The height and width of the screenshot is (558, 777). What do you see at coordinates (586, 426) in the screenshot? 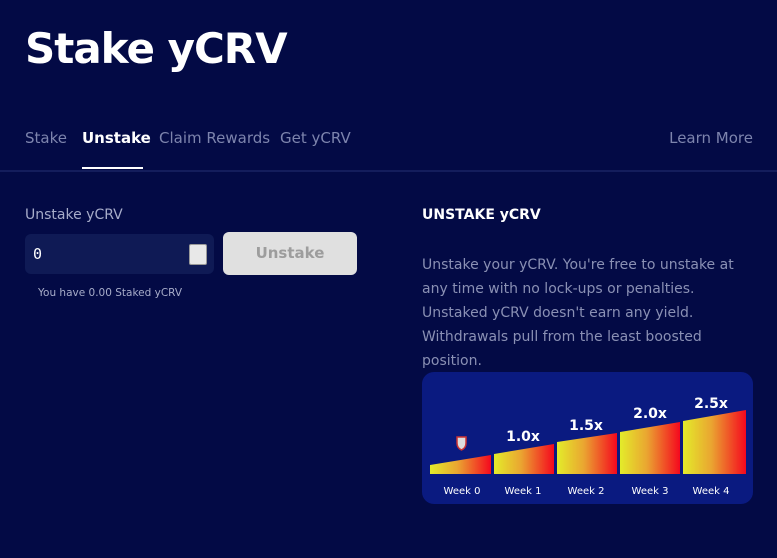
I see `multiplier: 1.5x` at bounding box center [586, 426].